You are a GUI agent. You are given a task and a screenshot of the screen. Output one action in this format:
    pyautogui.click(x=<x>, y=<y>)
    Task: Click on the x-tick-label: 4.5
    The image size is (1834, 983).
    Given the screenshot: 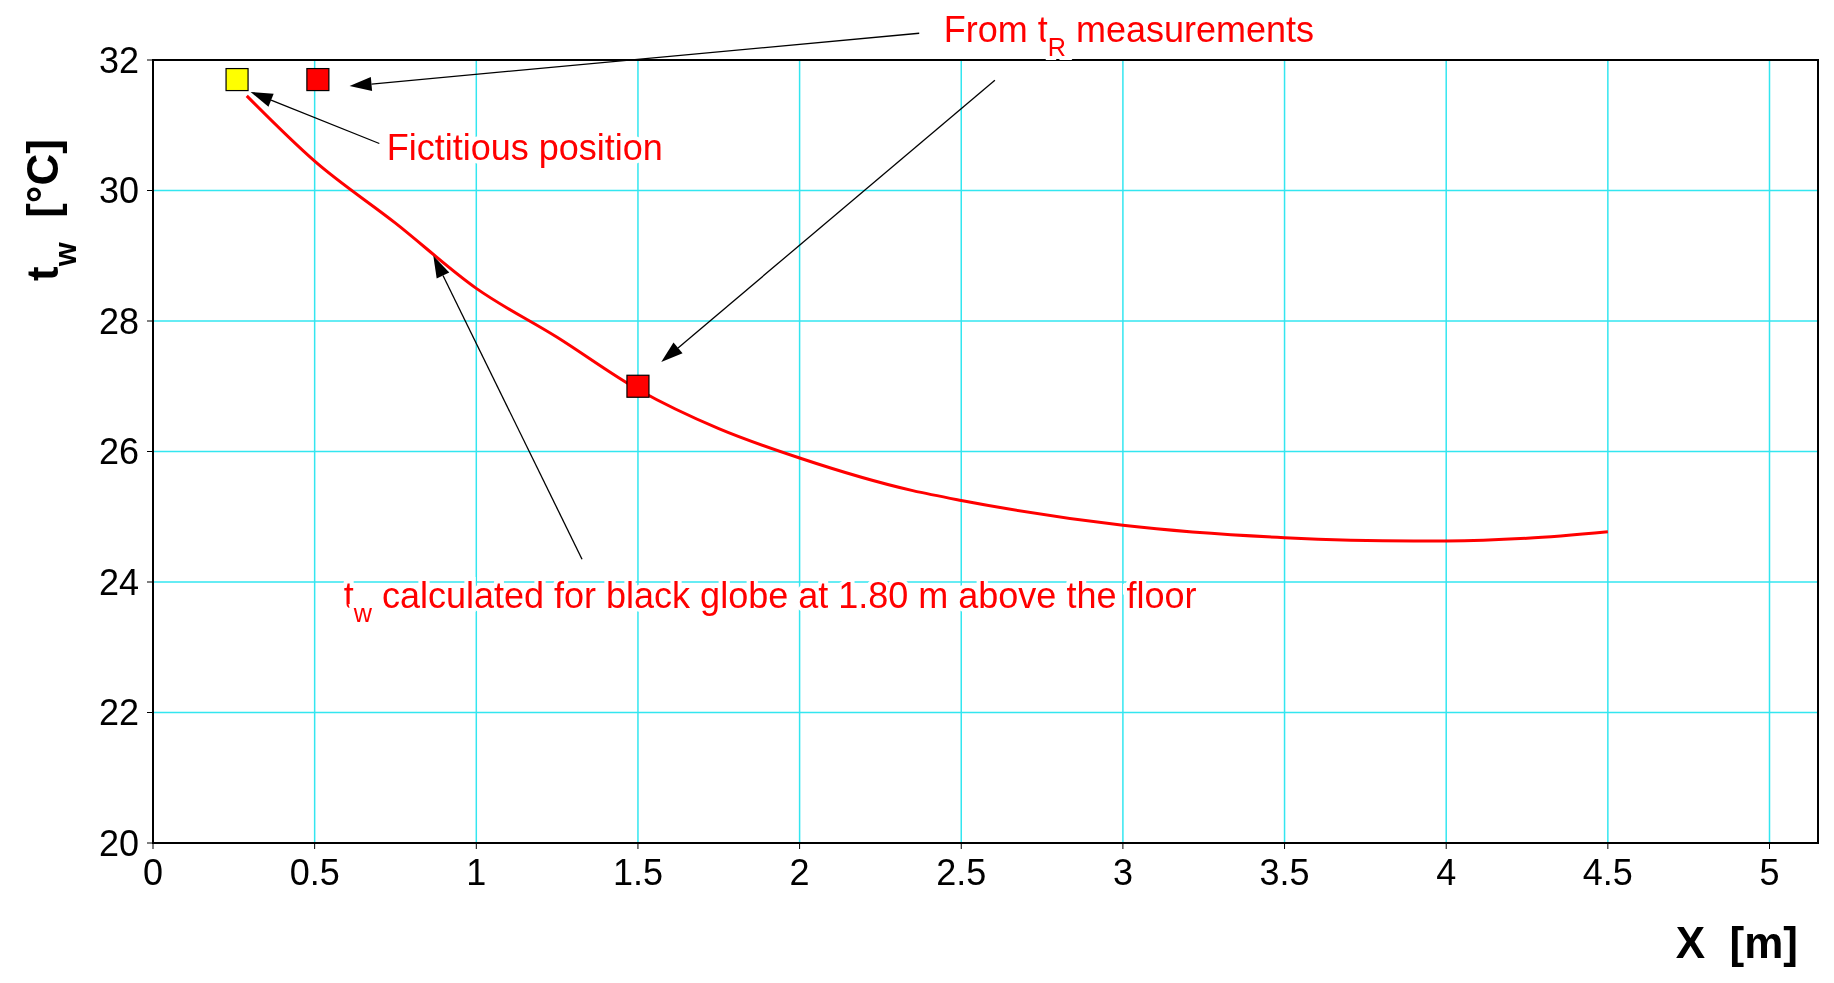 What is the action you would take?
    pyautogui.click(x=1607, y=872)
    